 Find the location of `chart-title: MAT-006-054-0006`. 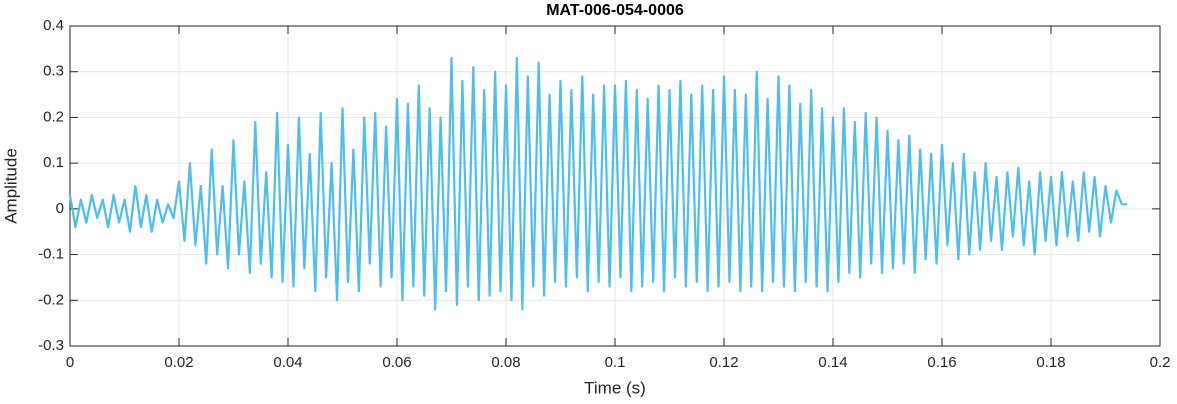

chart-title: MAT-006-054-0006 is located at coordinates (615, 10).